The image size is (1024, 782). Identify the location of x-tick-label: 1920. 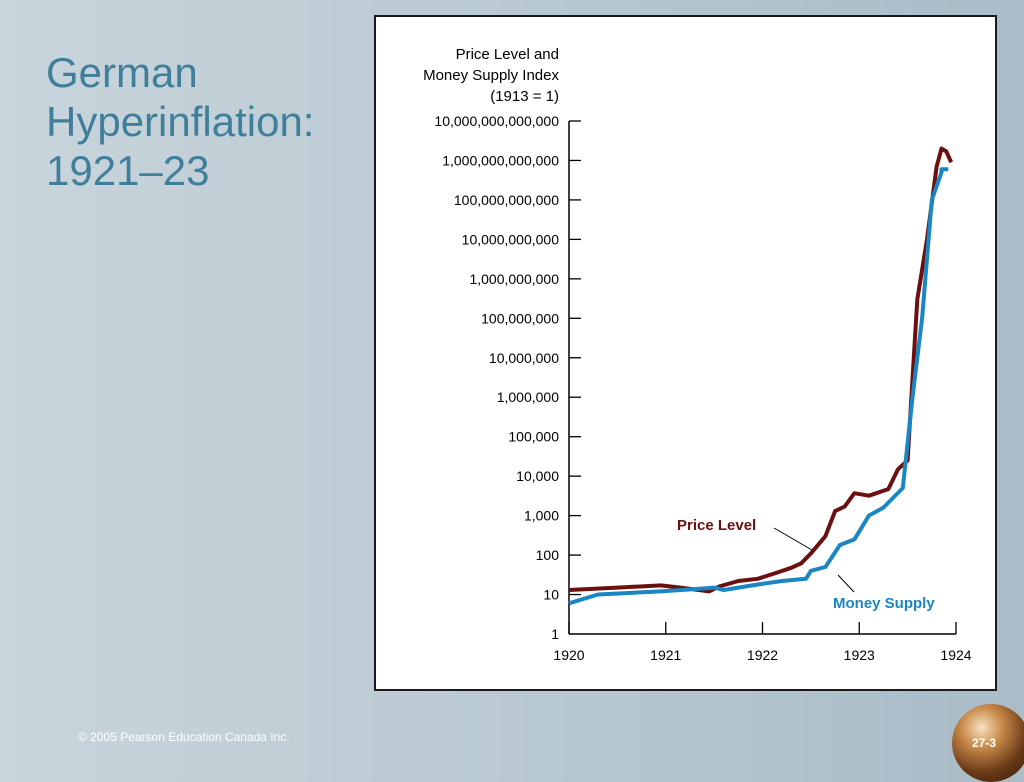
(568, 655).